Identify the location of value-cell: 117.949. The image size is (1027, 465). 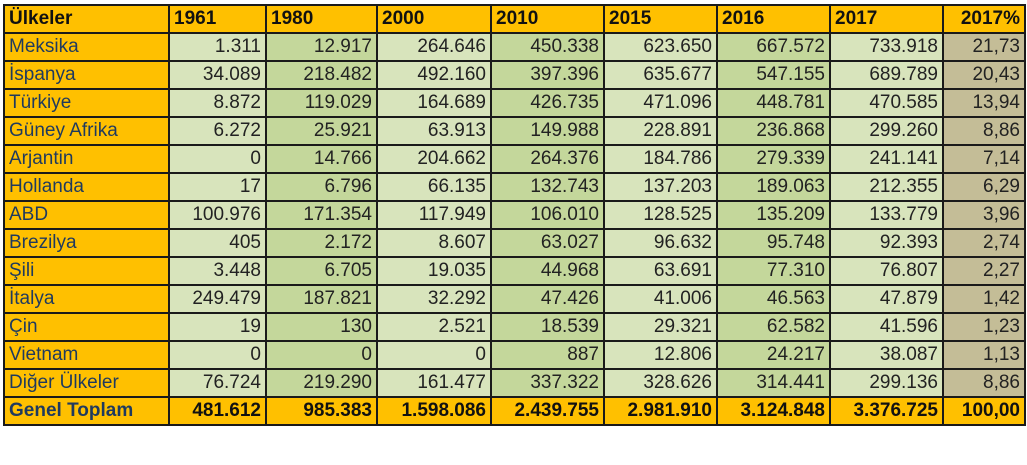
(434, 215).